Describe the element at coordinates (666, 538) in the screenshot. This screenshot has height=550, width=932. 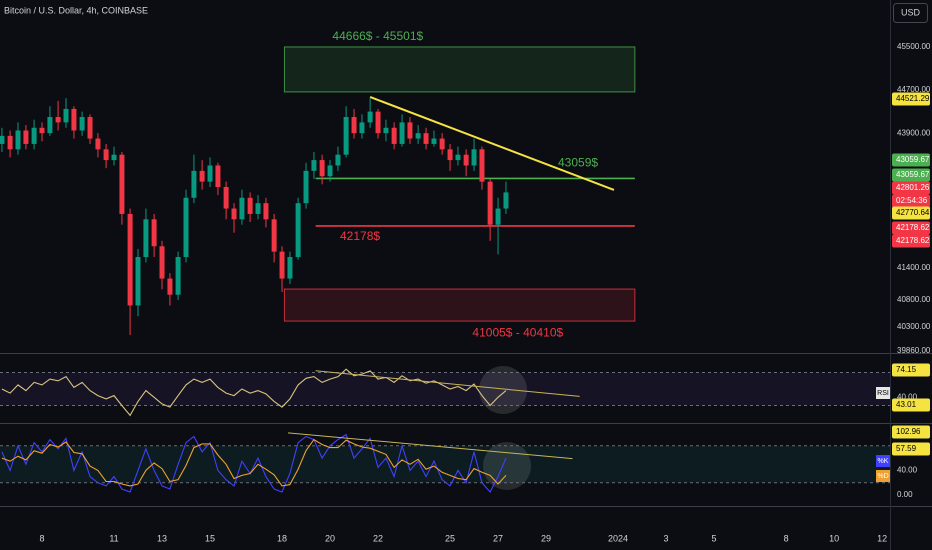
I see `x-tick-label: 3` at that location.